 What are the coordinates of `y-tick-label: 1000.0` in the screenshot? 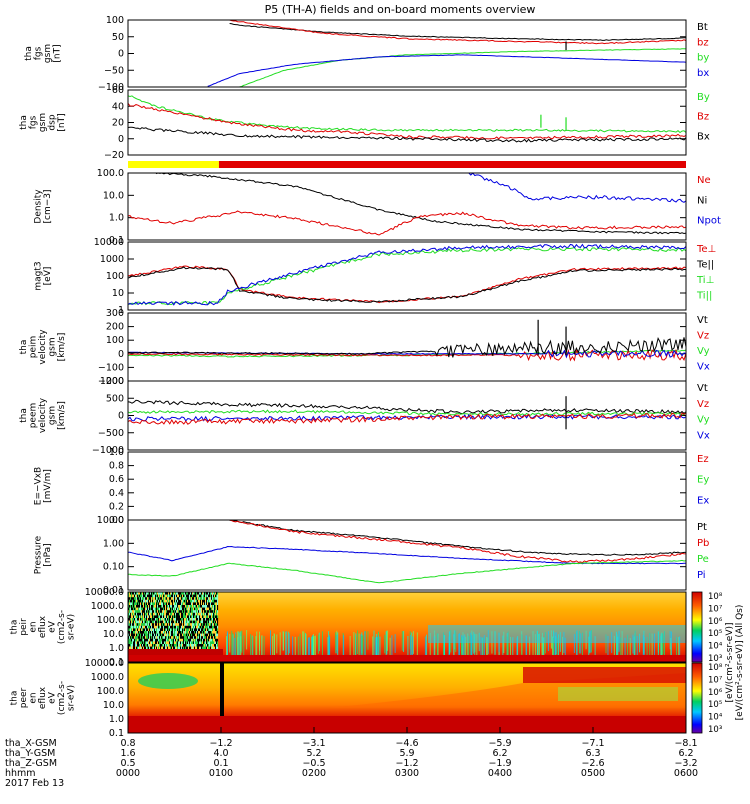 It's located at (107, 677).